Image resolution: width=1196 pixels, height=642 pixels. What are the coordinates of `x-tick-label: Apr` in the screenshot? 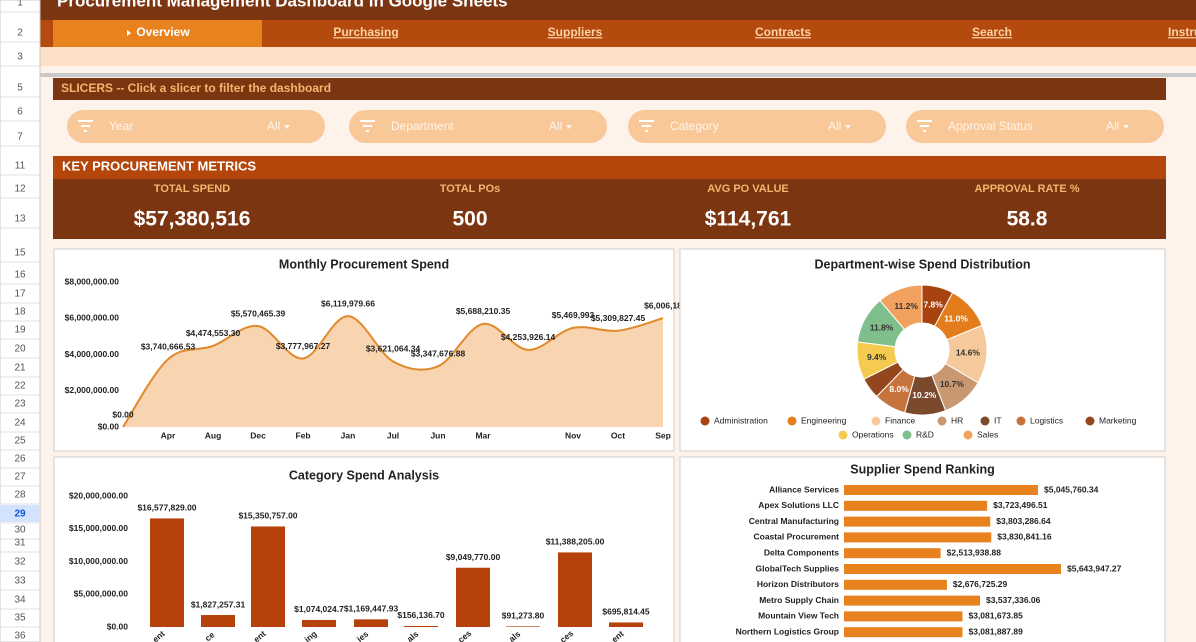 It's located at (168, 435).